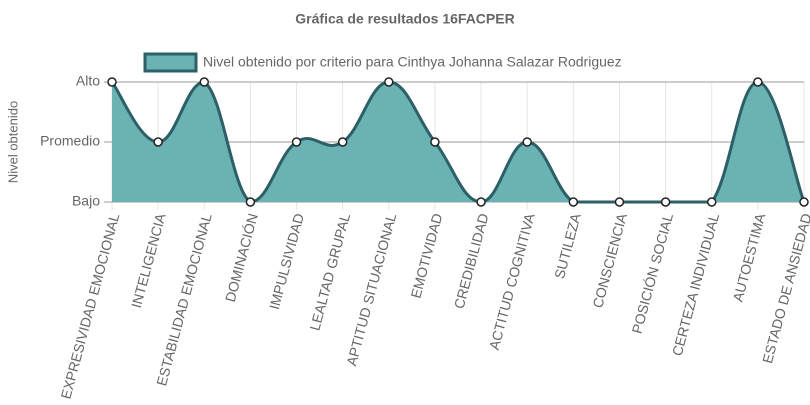 Image resolution: width=810 pixels, height=405 pixels. I want to click on x-tick-label: IMPULSIVIDAD, so click(286, 262).